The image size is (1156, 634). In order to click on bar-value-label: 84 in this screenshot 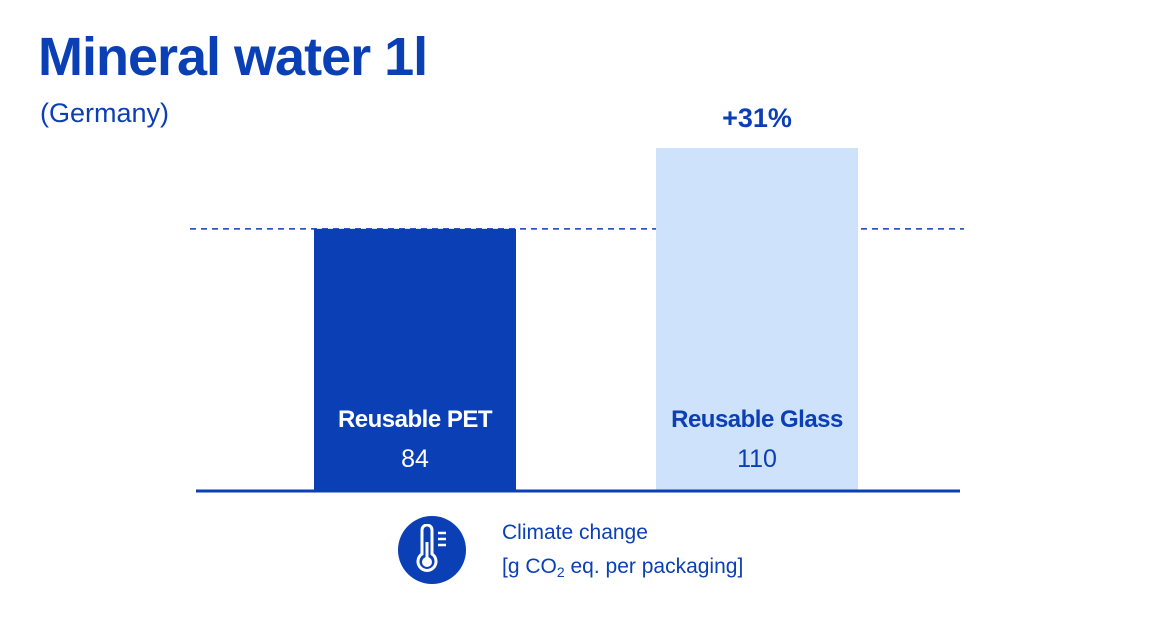, I will do `click(415, 459)`.